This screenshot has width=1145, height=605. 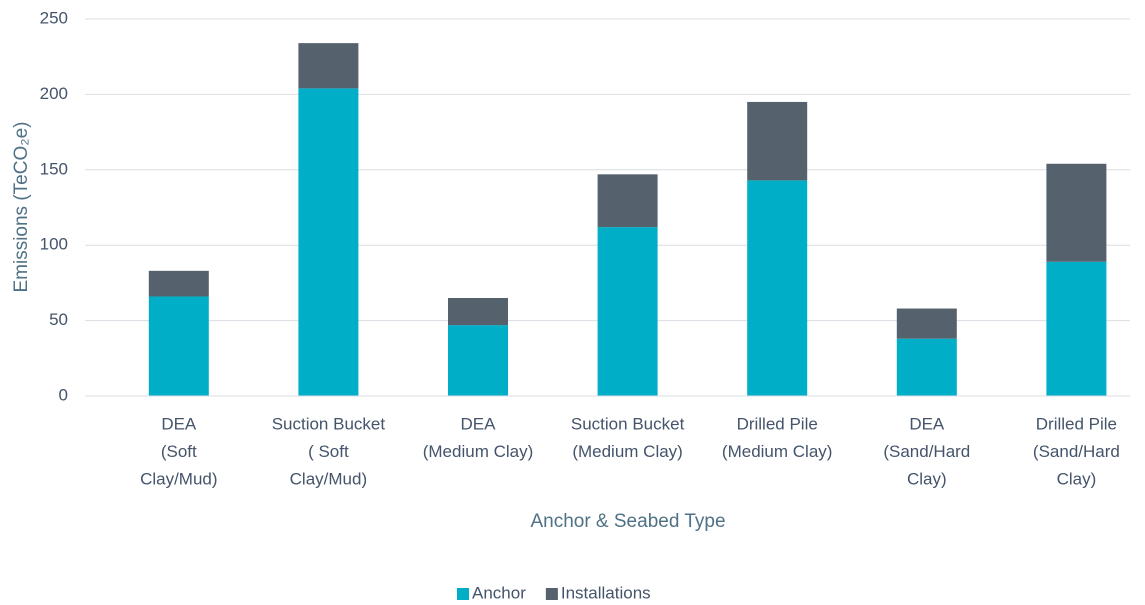 I want to click on x-tick-label: ( Soft, so click(x=328, y=451).